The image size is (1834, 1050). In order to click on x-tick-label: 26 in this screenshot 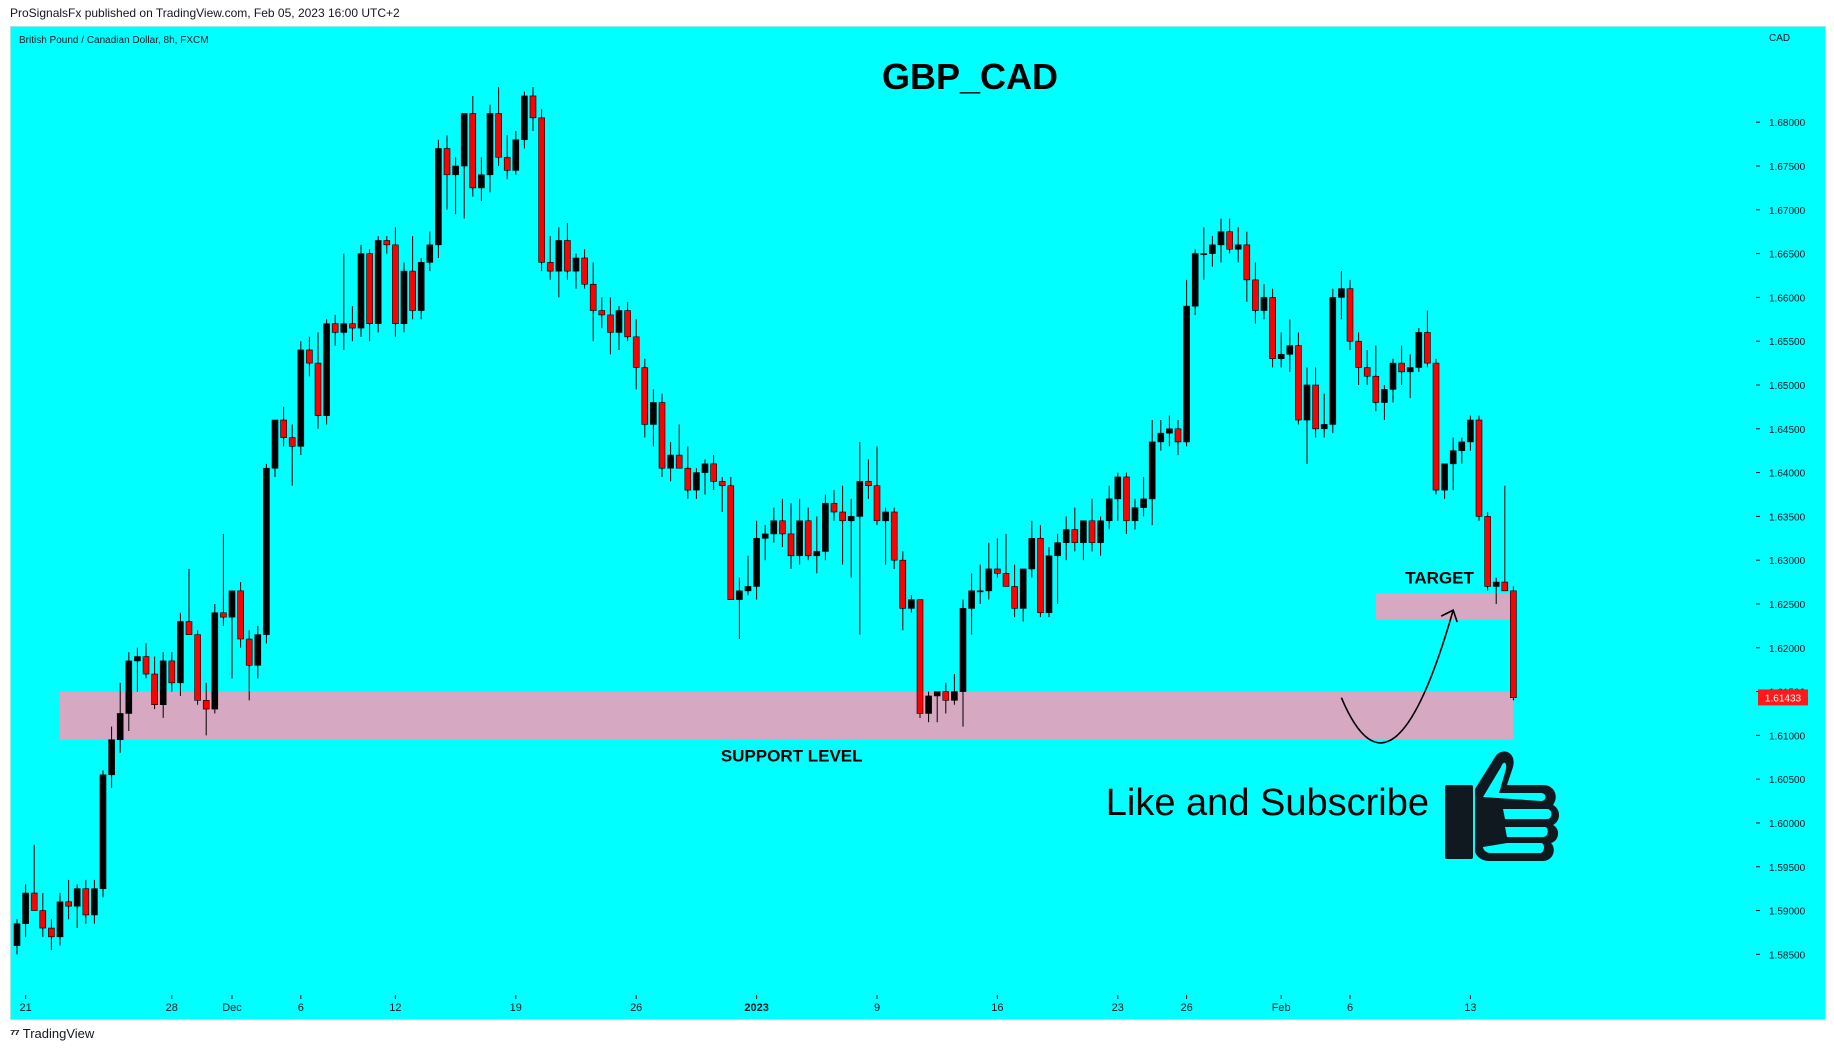, I will do `click(636, 1008)`.